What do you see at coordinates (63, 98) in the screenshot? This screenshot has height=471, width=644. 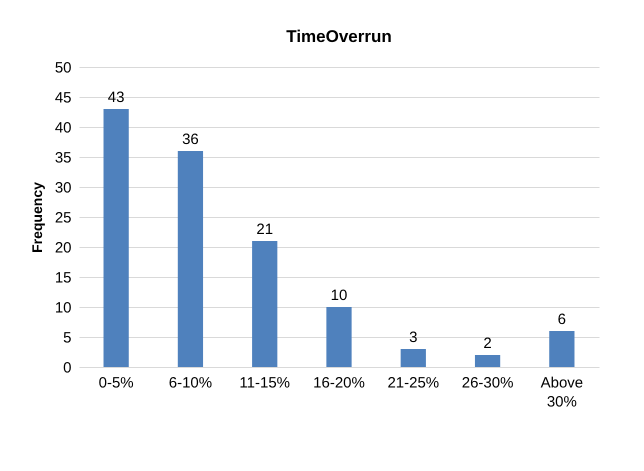 I see `y-tick-label: 45` at bounding box center [63, 98].